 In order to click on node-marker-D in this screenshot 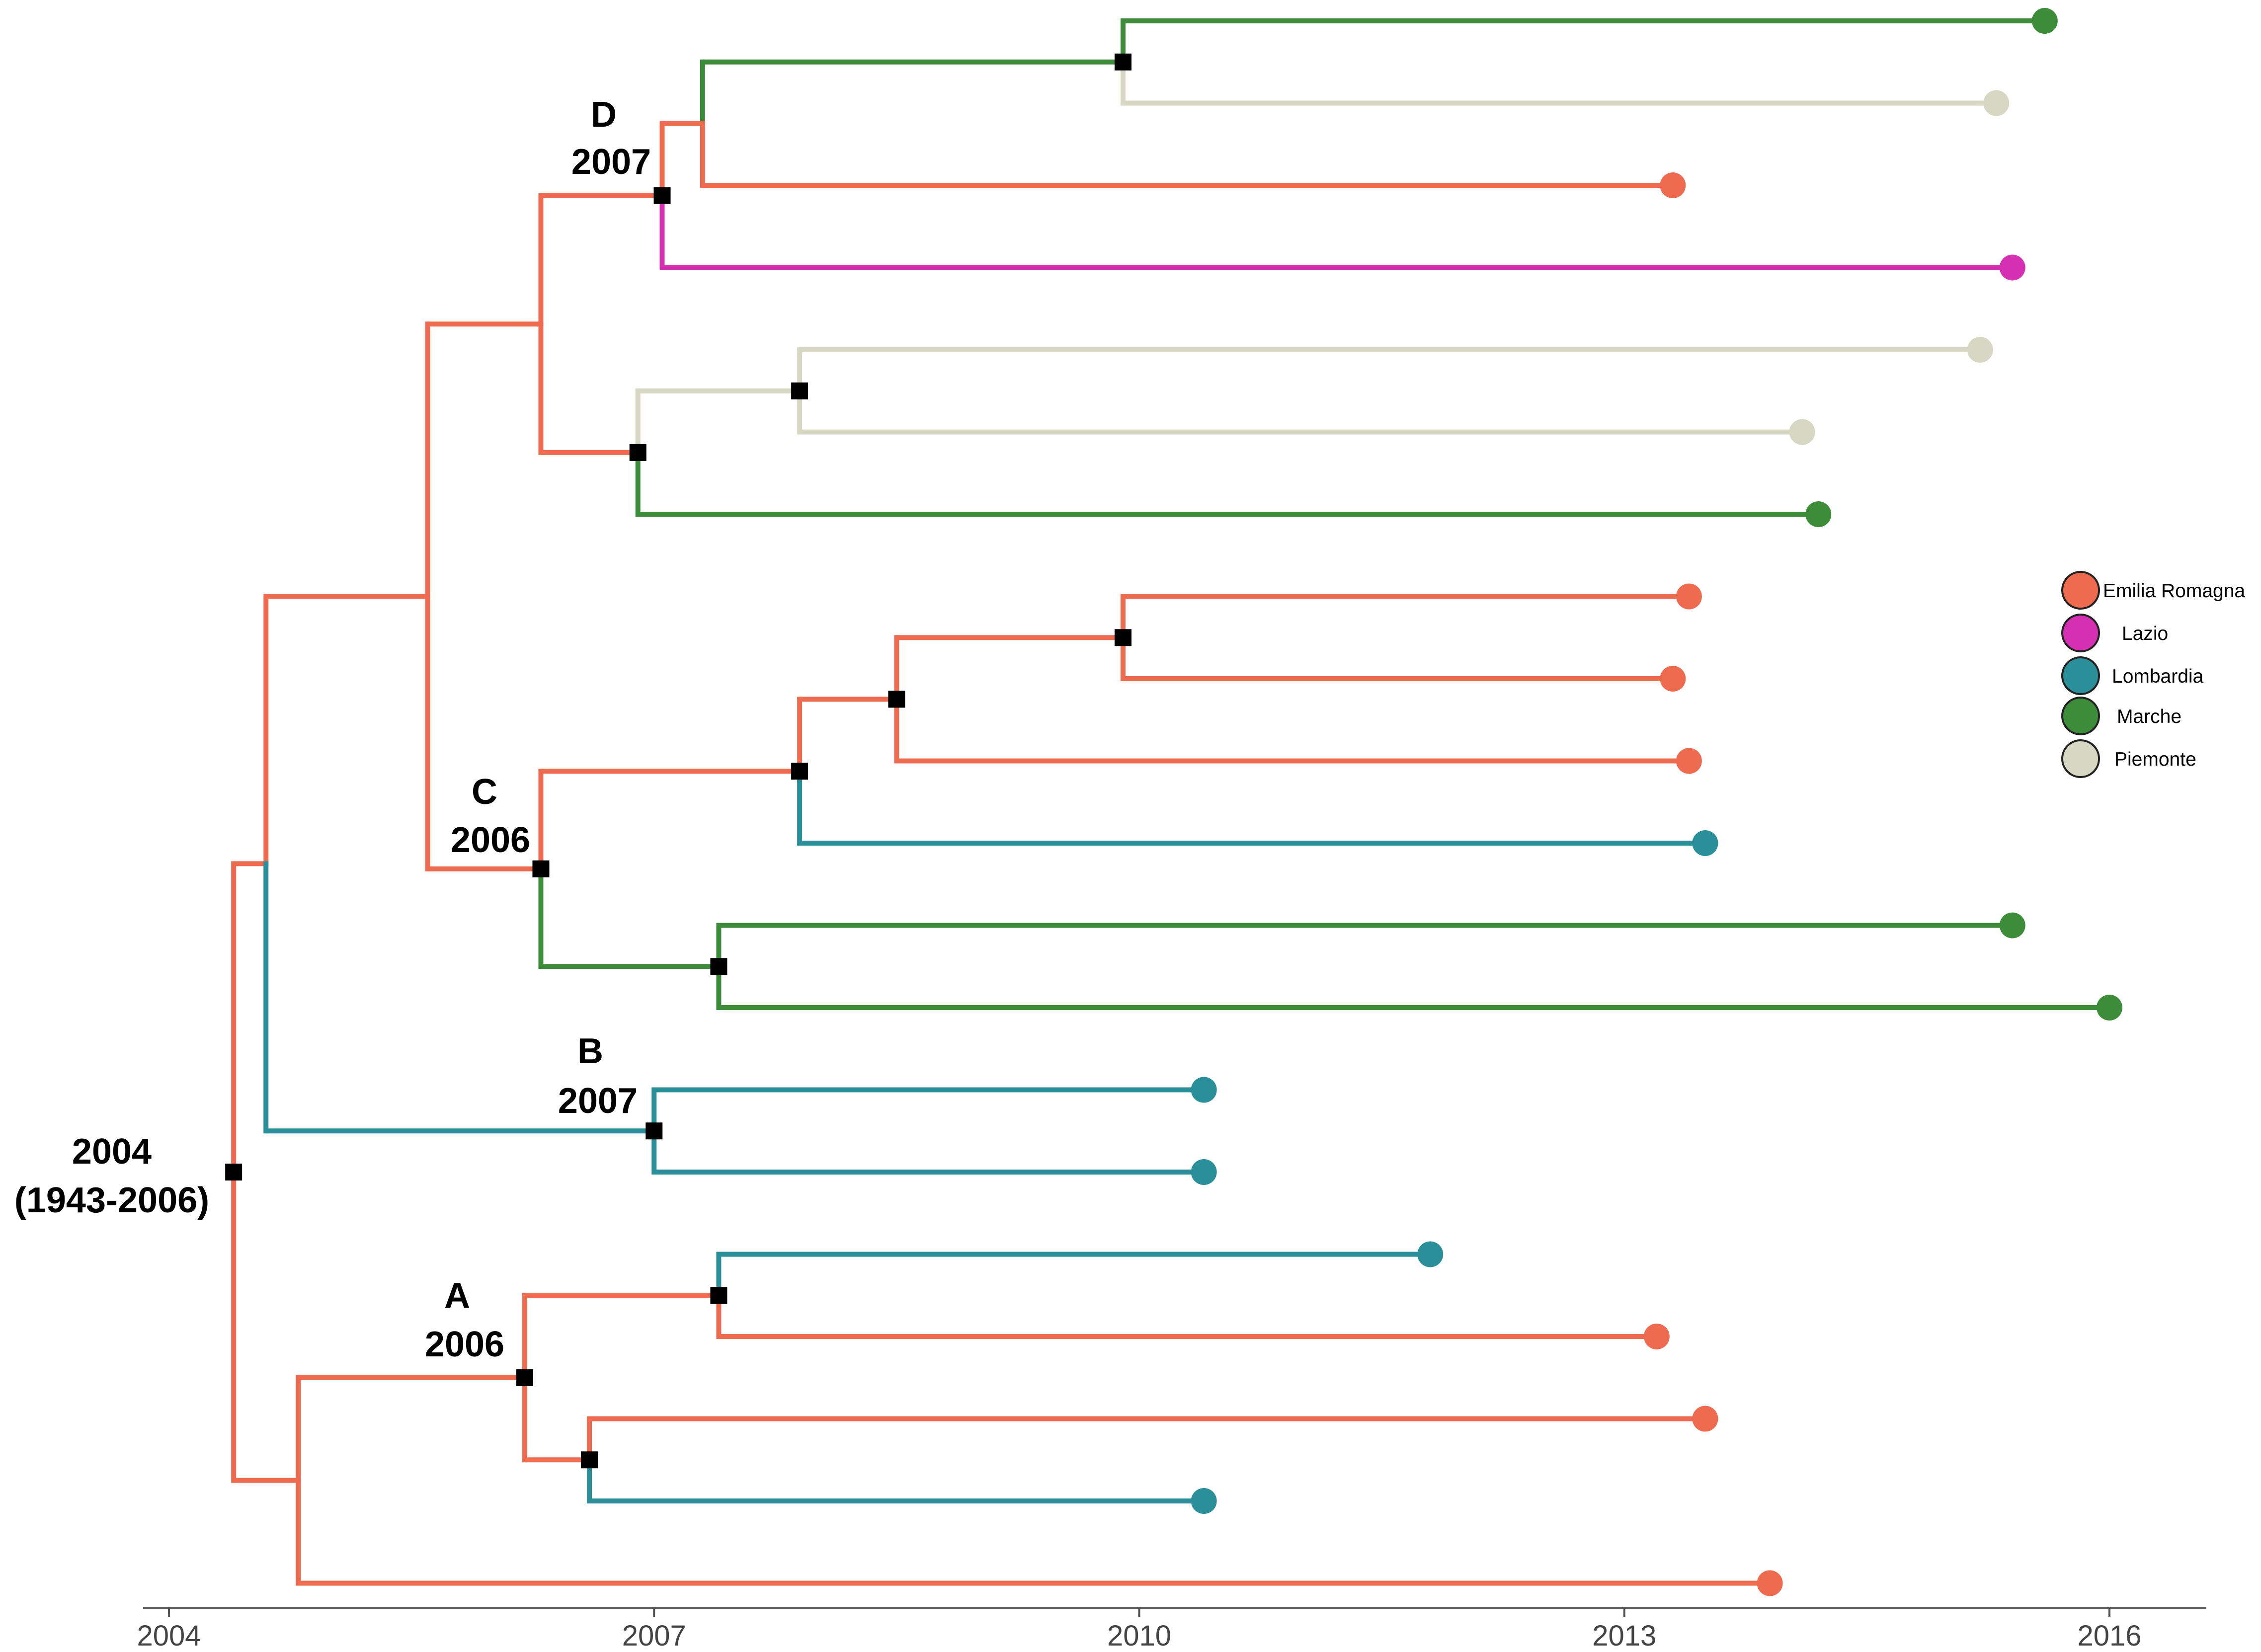, I will do `click(662, 196)`.